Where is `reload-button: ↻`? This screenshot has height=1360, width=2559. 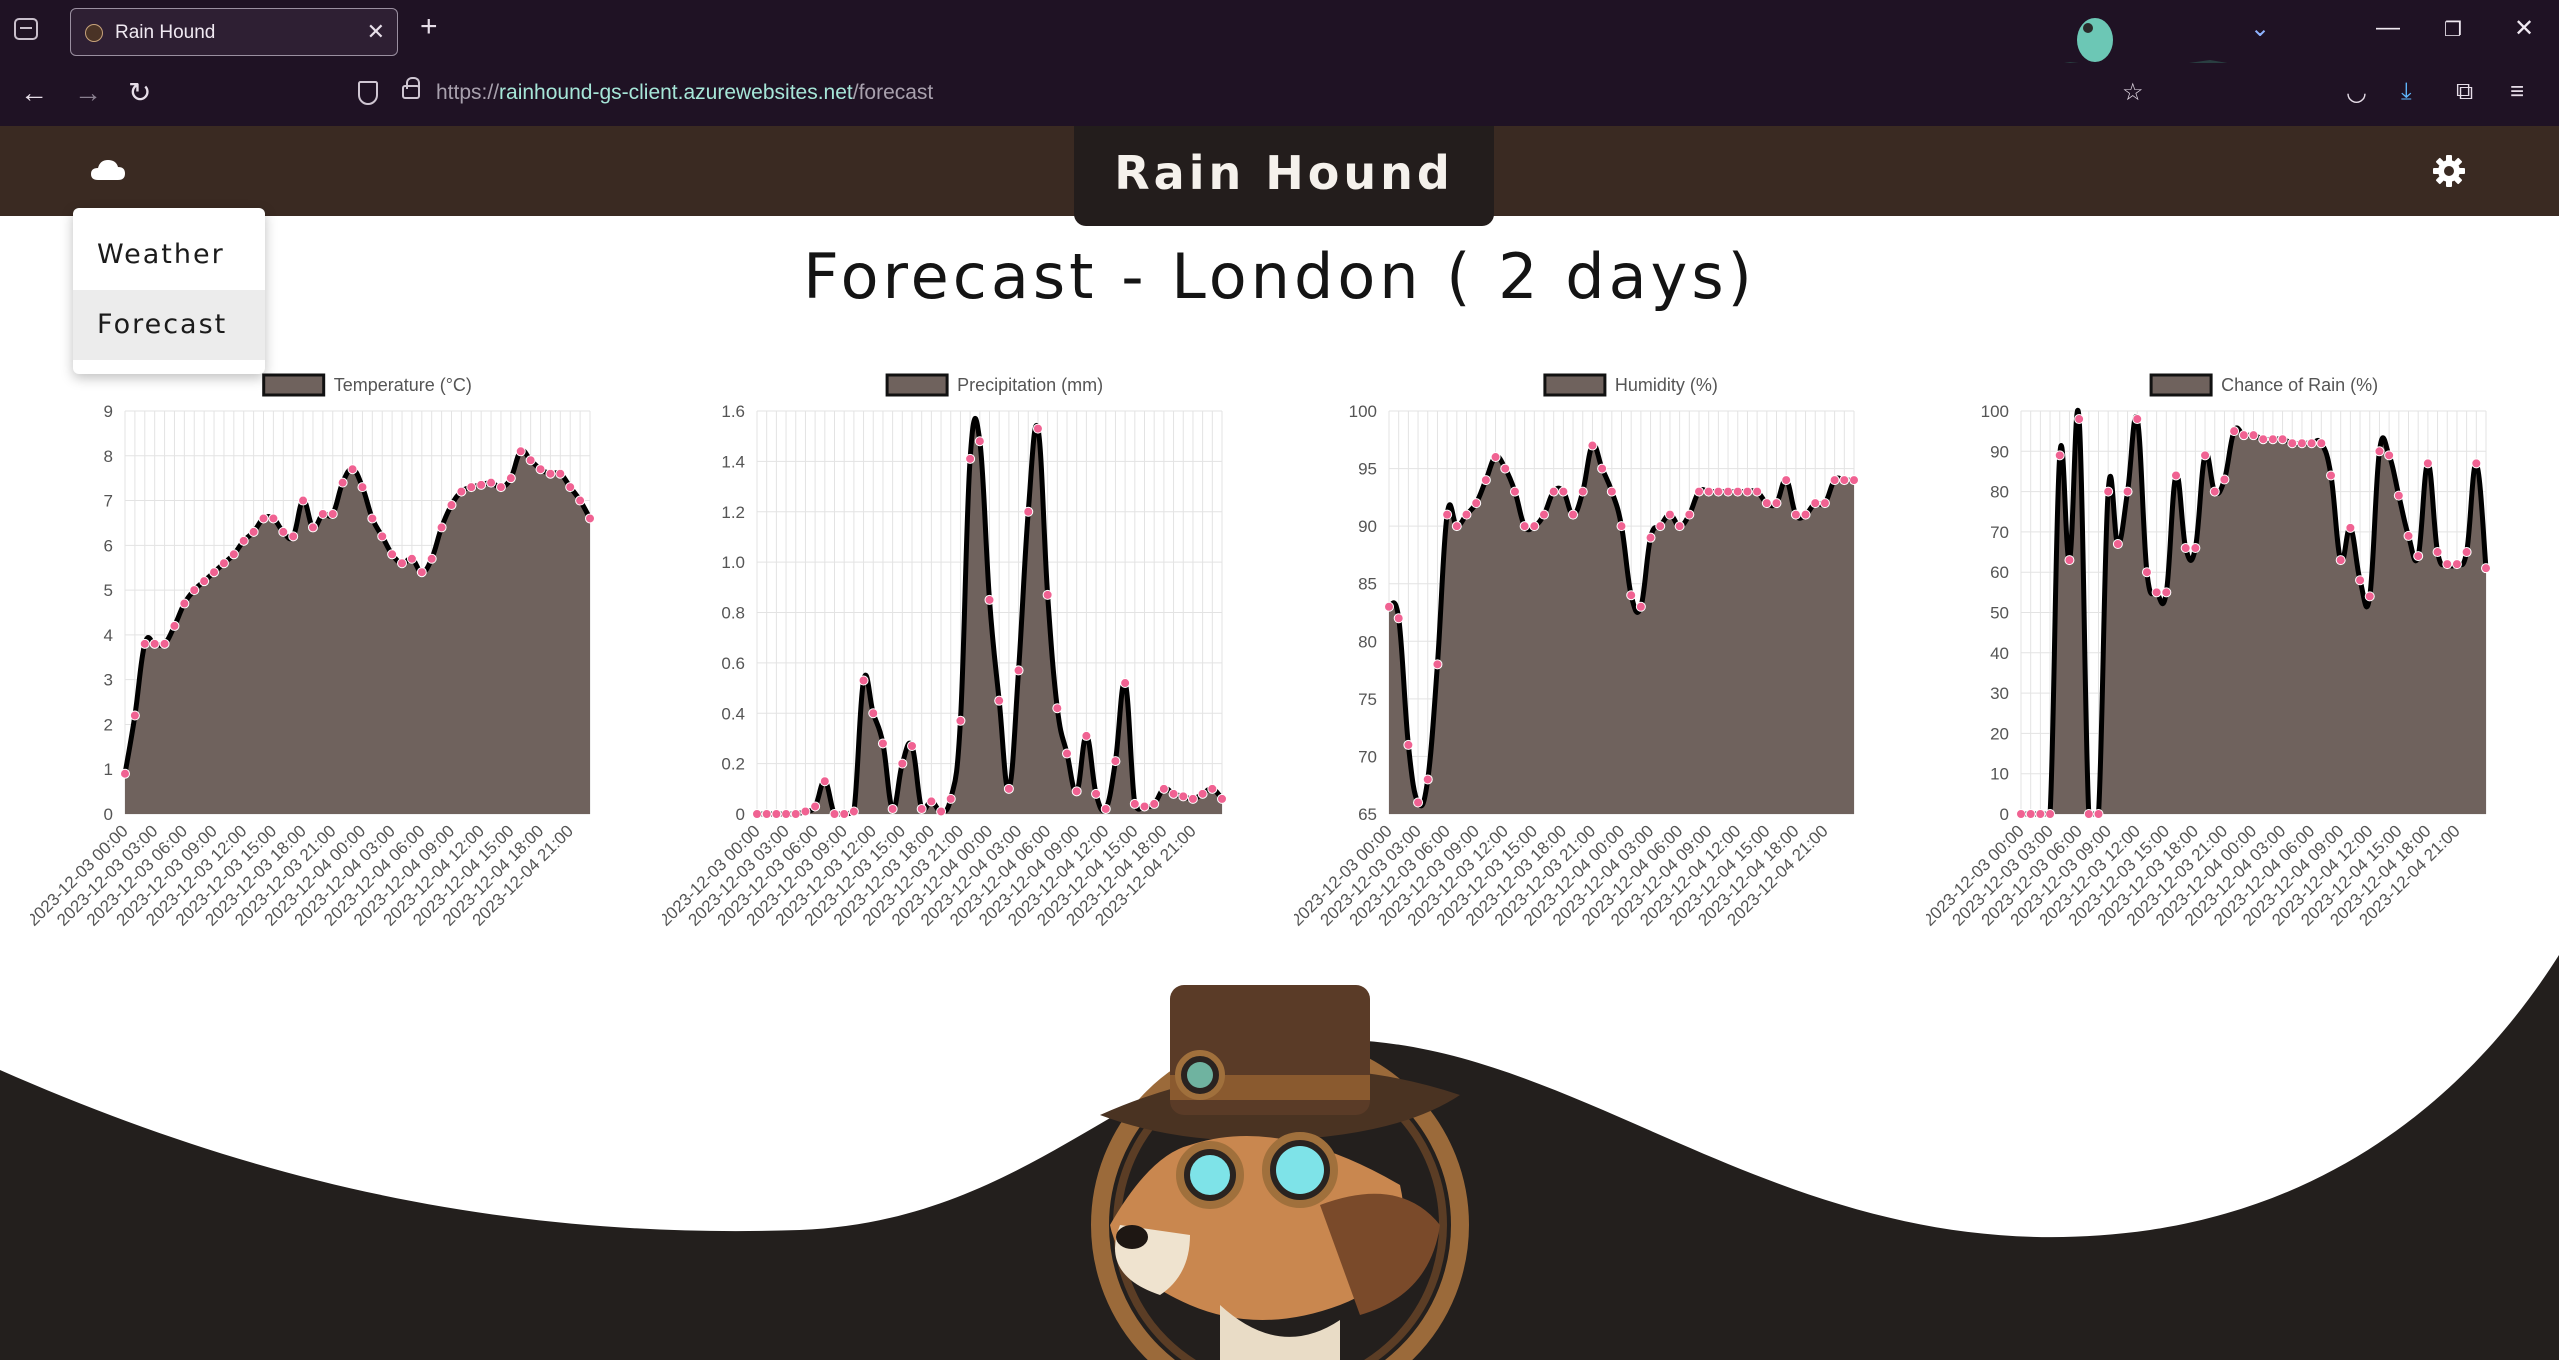
reload-button: ↻ is located at coordinates (140, 92).